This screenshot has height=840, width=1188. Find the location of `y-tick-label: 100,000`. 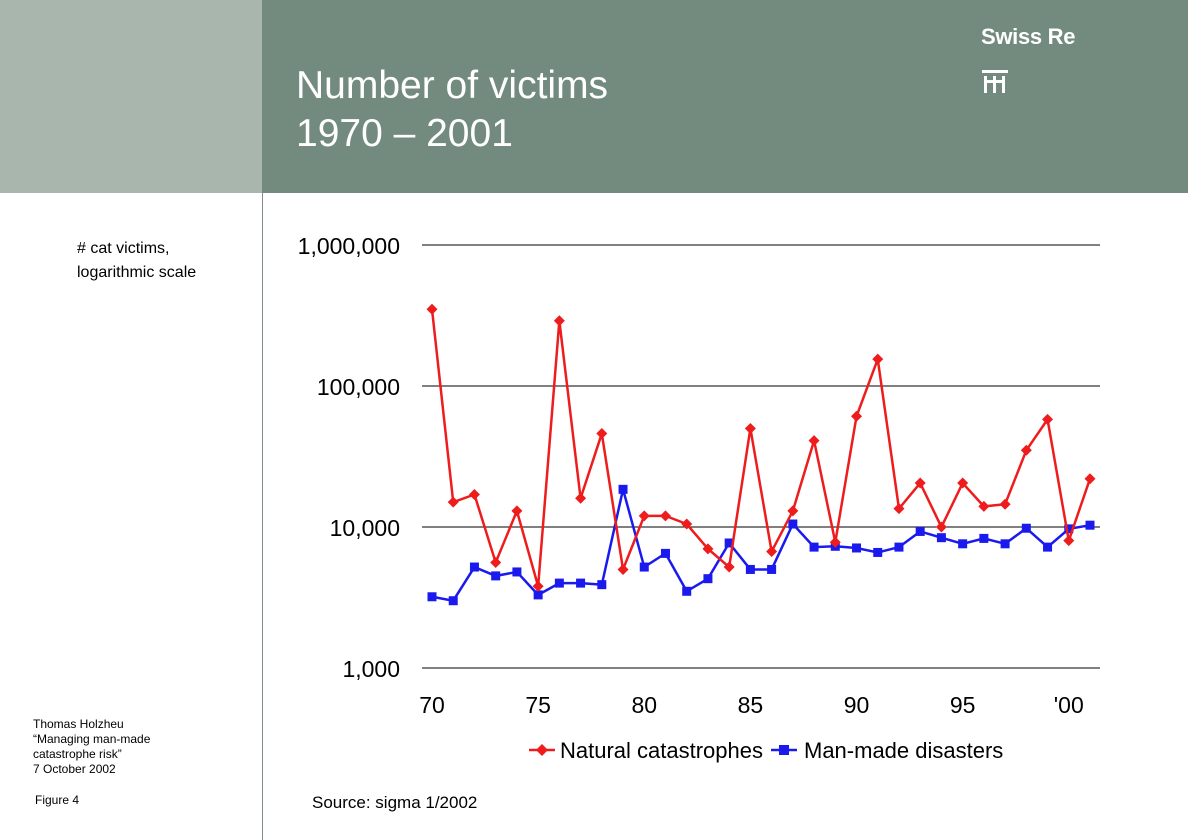

y-tick-label: 100,000 is located at coordinates (358, 387).